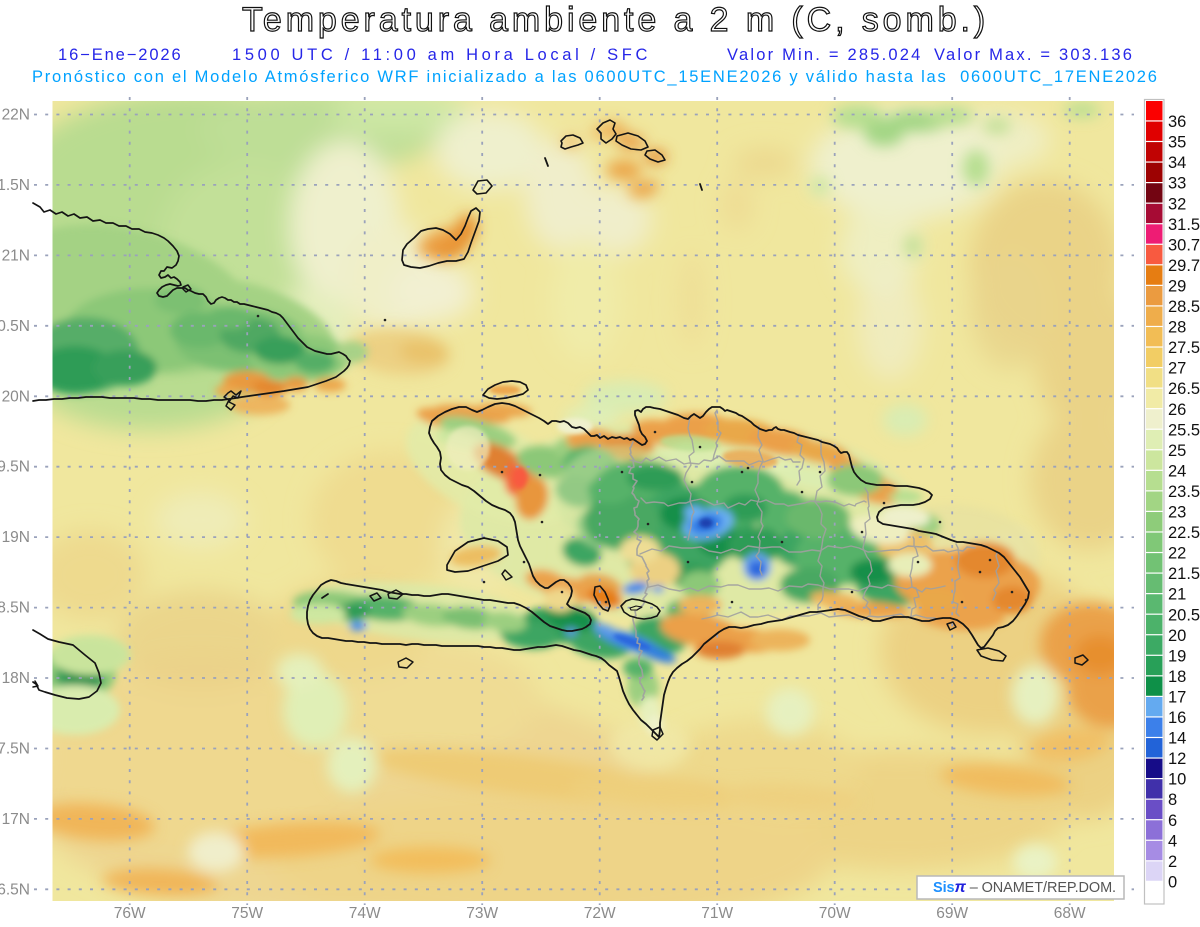 This screenshot has height=927, width=1200. Describe the element at coordinates (15, 185) in the screenshot. I see `svg-text: 1.5N` at that location.